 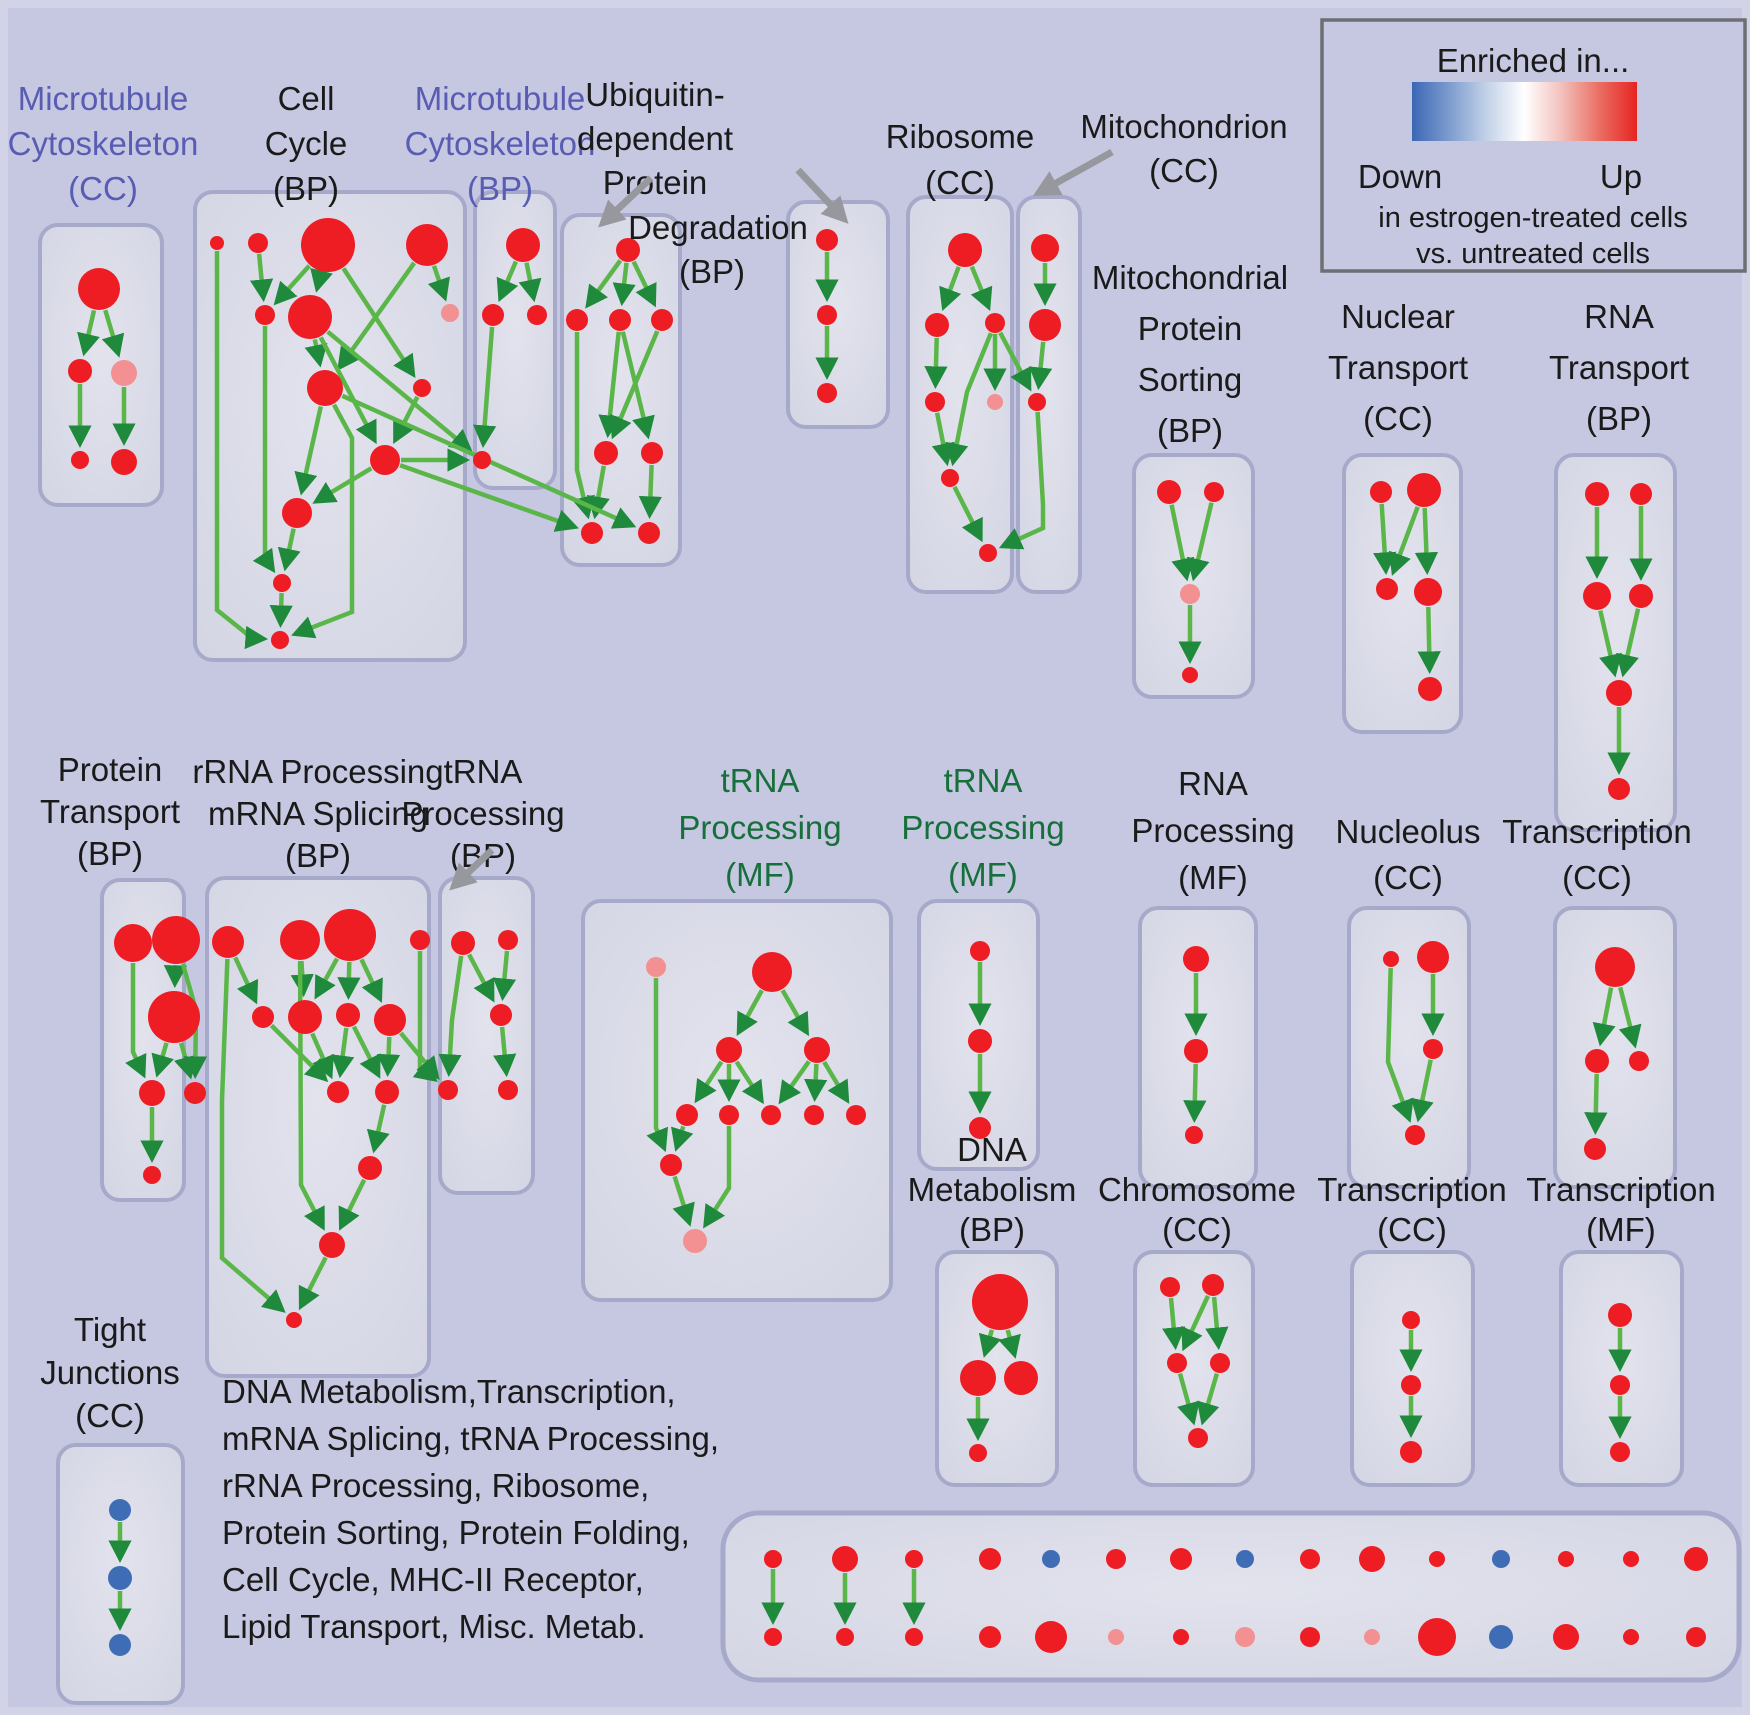 What do you see at coordinates (1213, 877) in the screenshot?
I see `rna-proc-mf-title: (MF)` at bounding box center [1213, 877].